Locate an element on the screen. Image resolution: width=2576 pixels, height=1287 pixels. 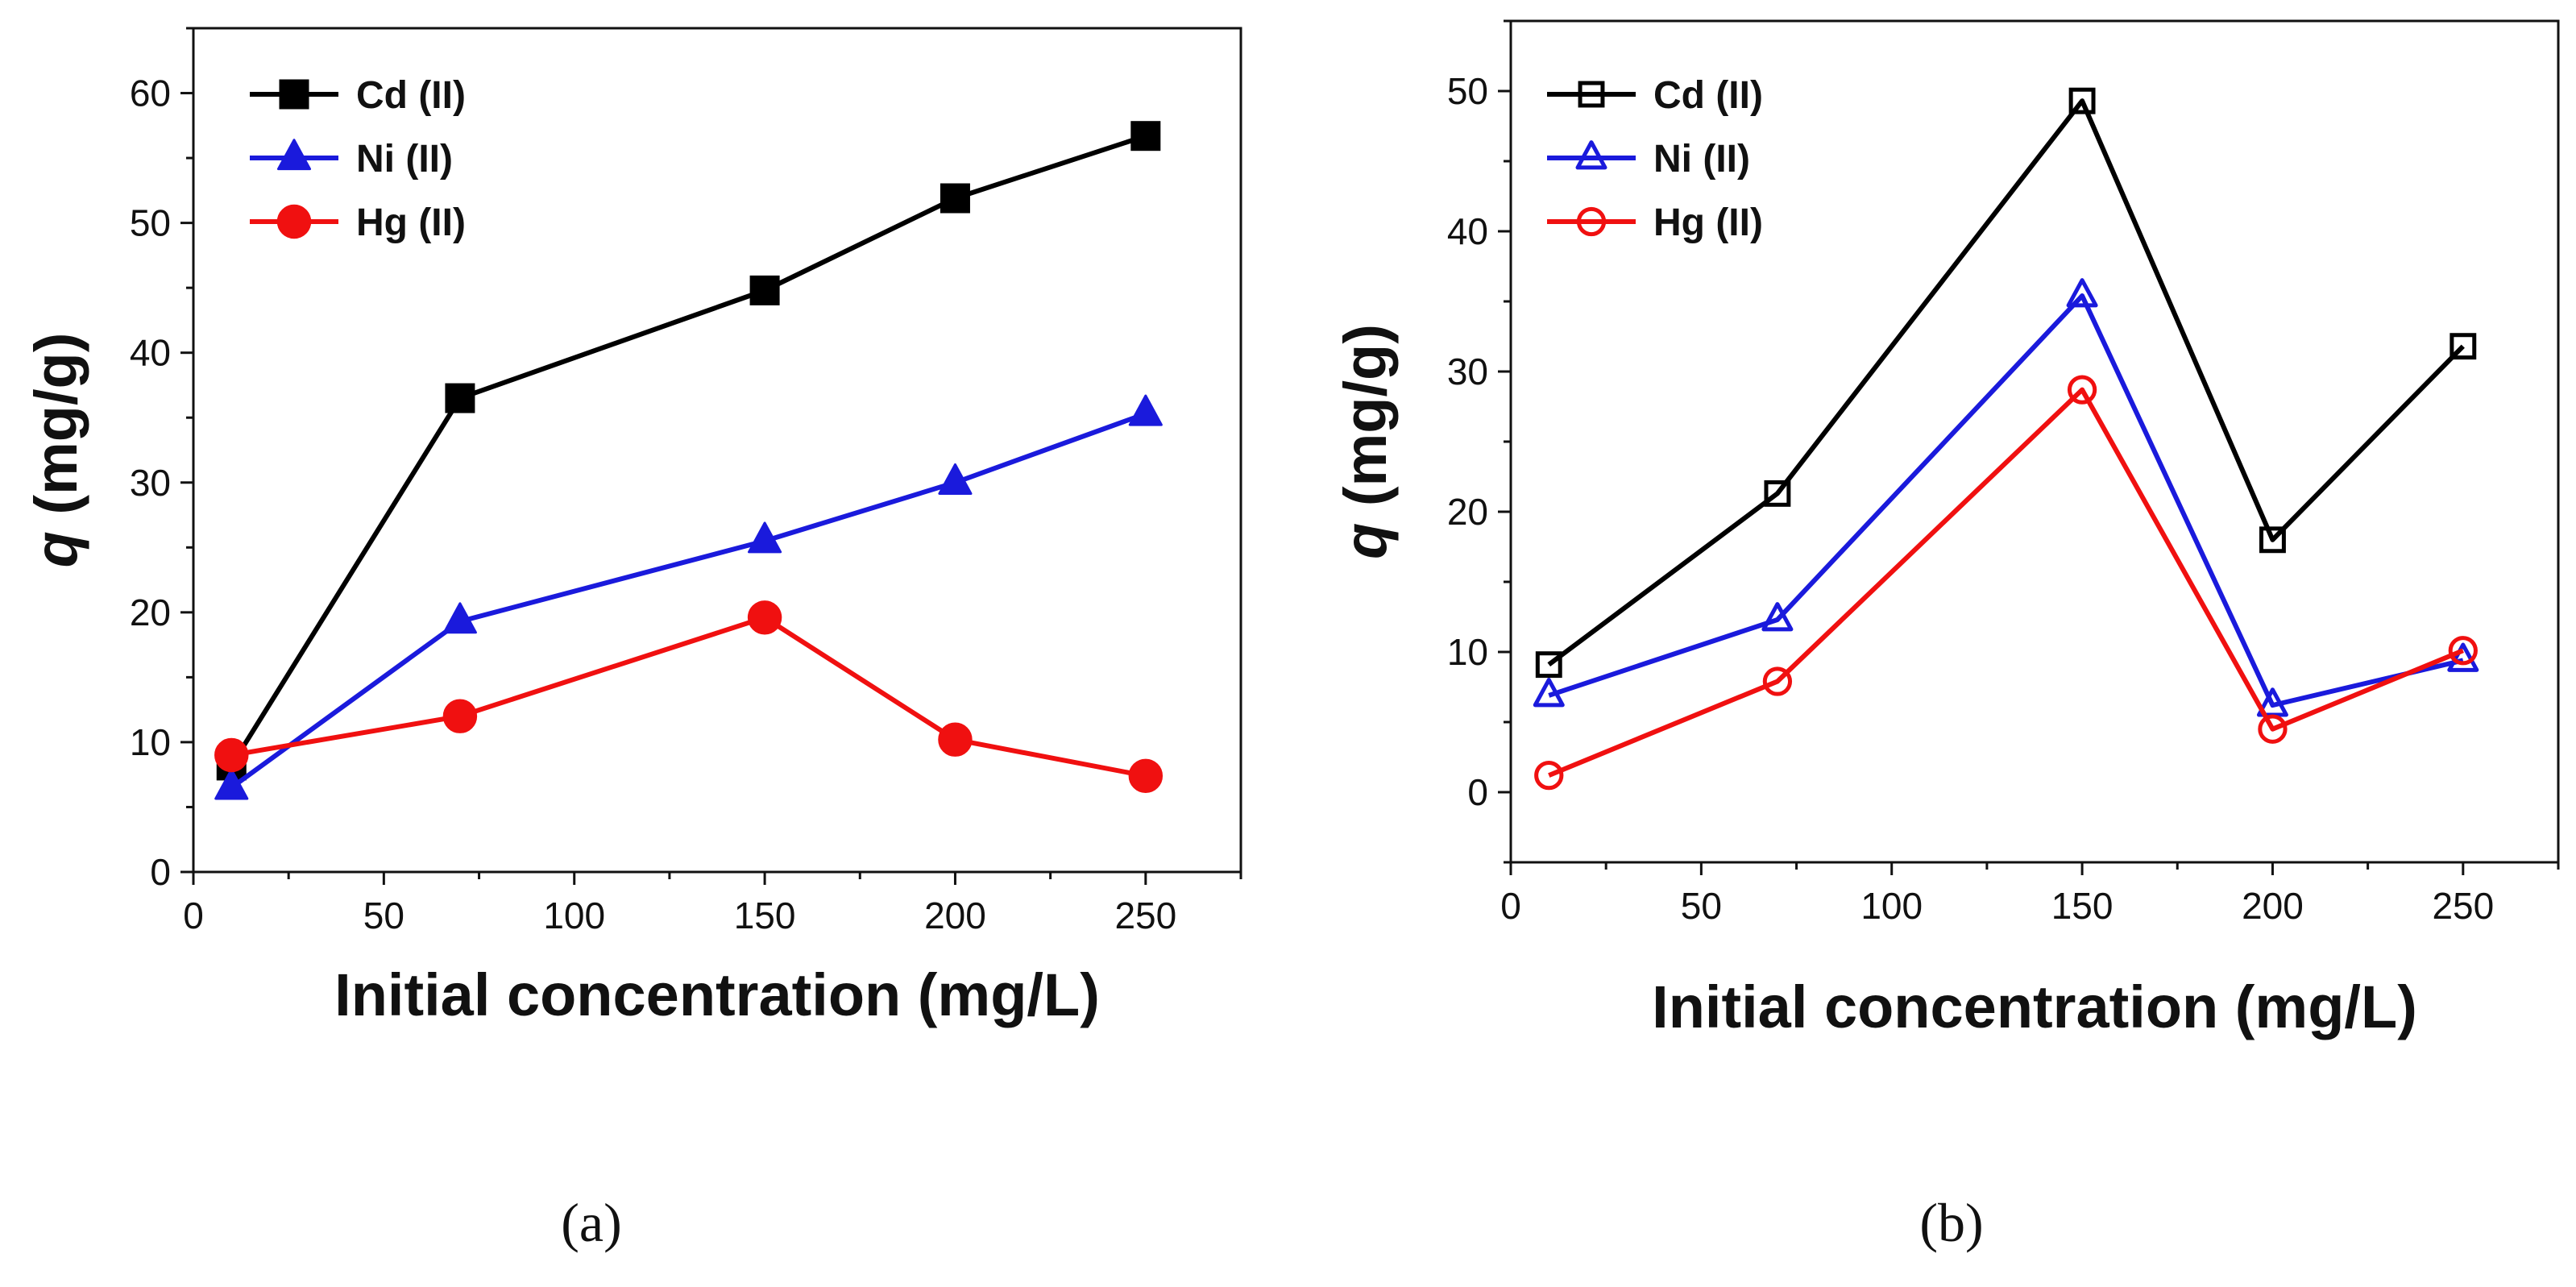
panel-label: (b) is located at coordinates (1951, 1222).